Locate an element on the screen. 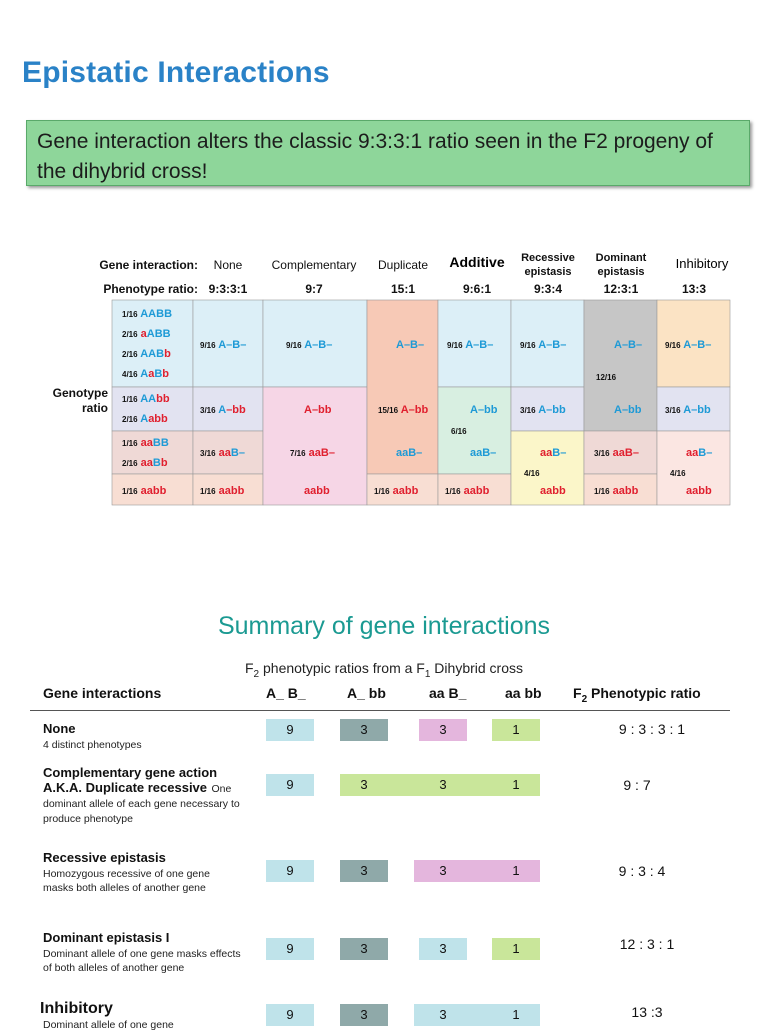 The height and width of the screenshot is (1032, 768). dup-ab: A–B– is located at coordinates (410, 345).